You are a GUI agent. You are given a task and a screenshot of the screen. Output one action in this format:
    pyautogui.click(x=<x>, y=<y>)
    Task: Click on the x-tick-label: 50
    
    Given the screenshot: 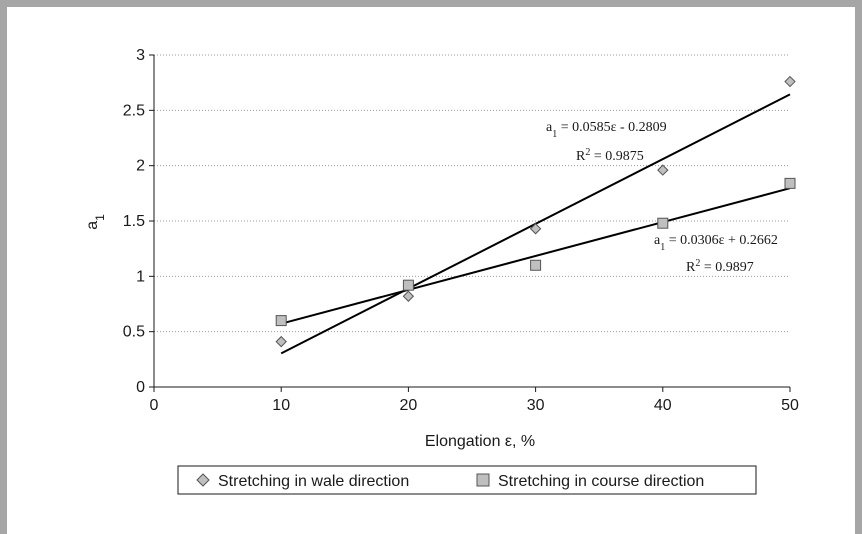 What is the action you would take?
    pyautogui.click(x=790, y=405)
    